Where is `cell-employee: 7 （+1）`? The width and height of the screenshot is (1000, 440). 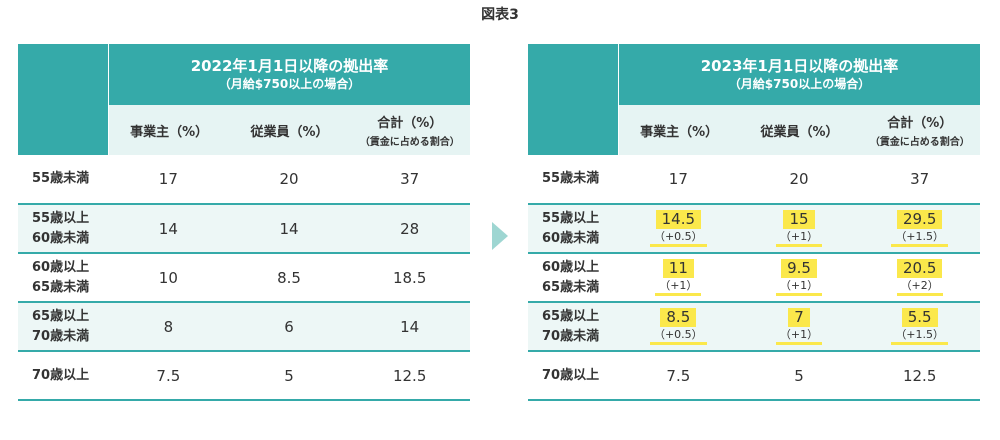 cell-employee: 7 （+1） is located at coordinates (799, 326).